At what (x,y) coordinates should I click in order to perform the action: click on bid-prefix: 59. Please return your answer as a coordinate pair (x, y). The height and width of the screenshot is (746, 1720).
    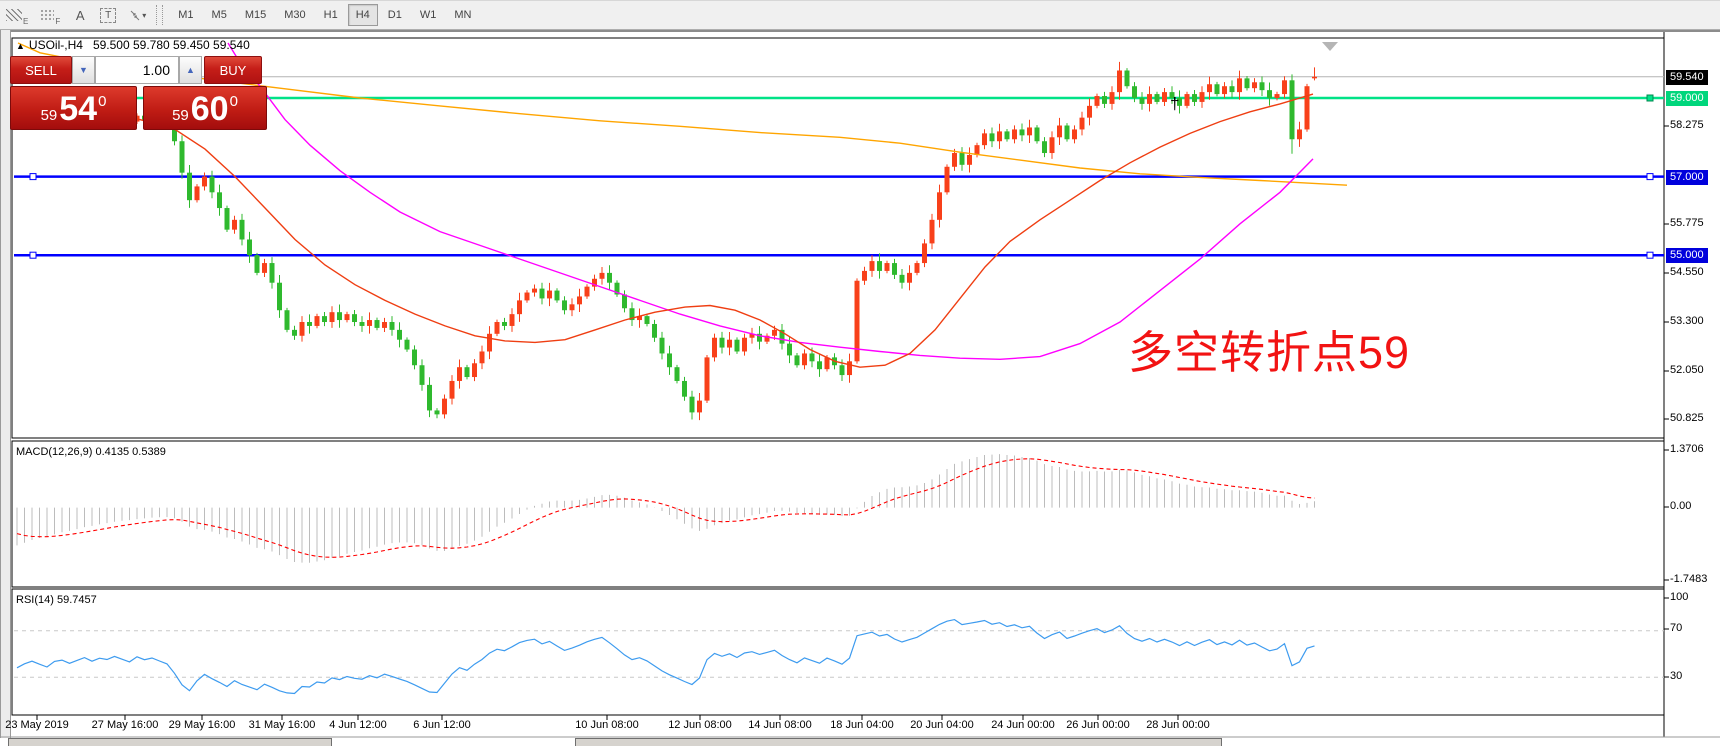
    Looking at the image, I should click on (49, 115).